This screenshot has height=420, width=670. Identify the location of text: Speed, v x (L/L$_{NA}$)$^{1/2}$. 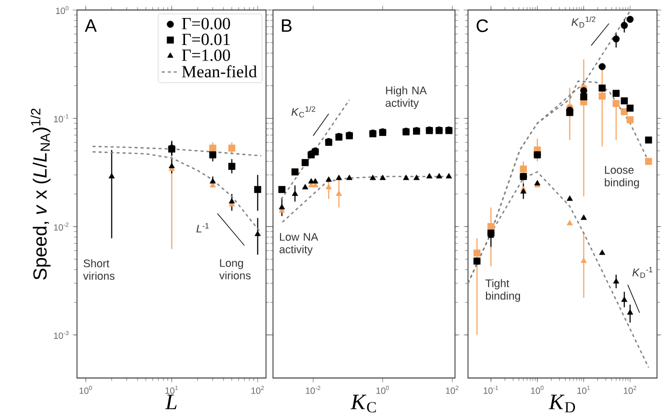
(40, 194).